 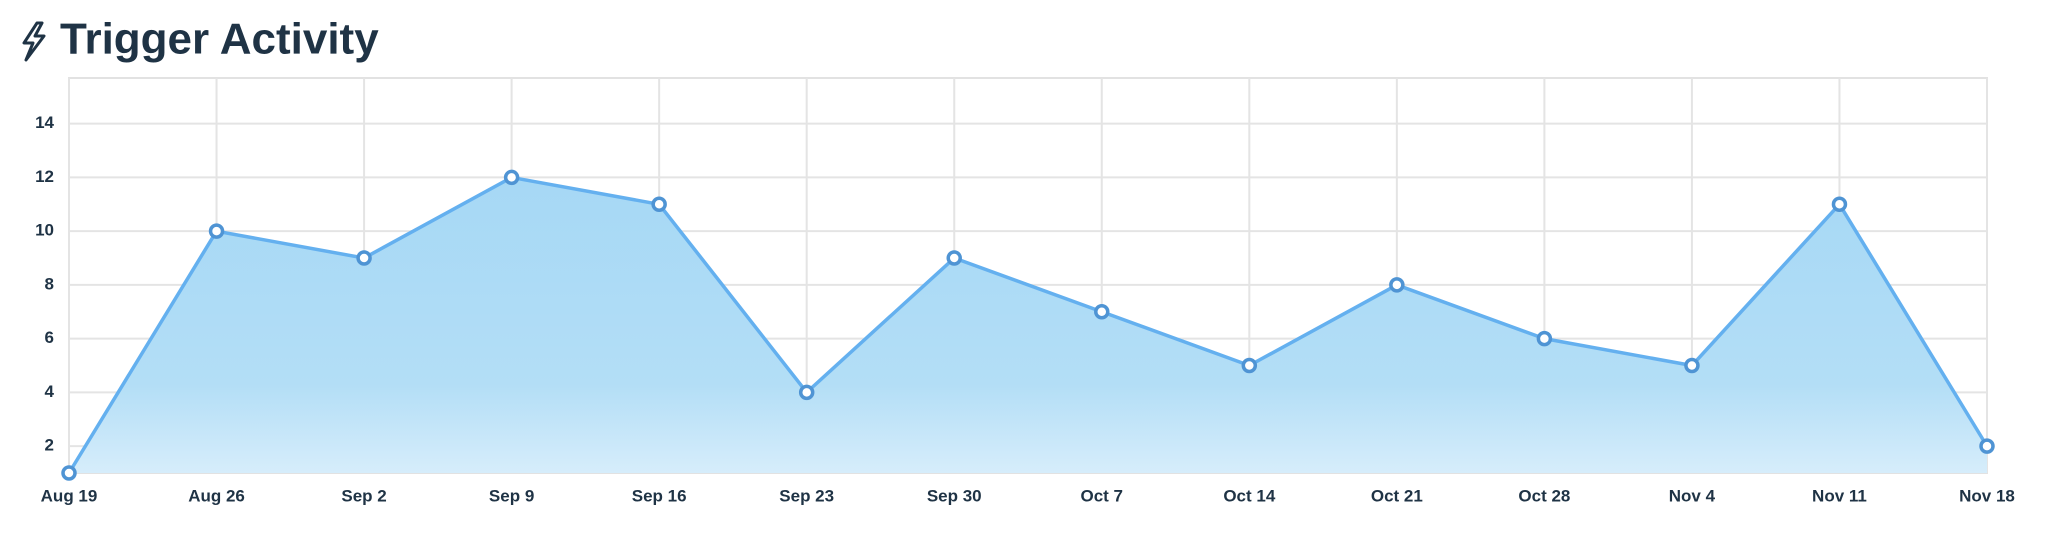 What do you see at coordinates (49, 283) in the screenshot?
I see `y-tick-label: 8` at bounding box center [49, 283].